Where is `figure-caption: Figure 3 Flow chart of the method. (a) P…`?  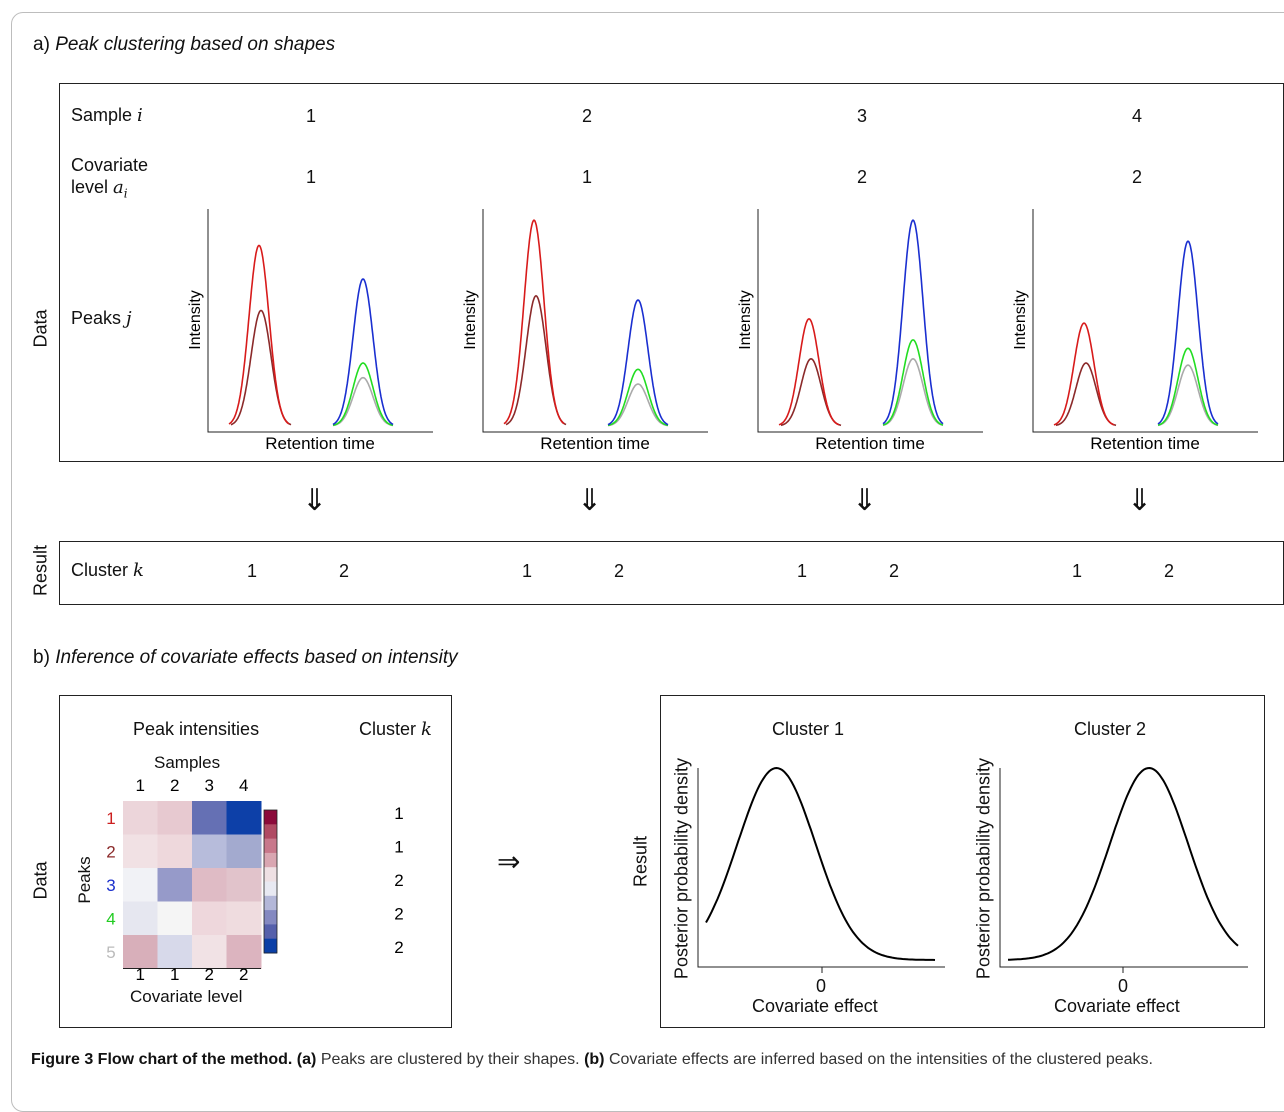 figure-caption: Figure 3 Flow chart of the method. (a) P… is located at coordinates (626, 1060).